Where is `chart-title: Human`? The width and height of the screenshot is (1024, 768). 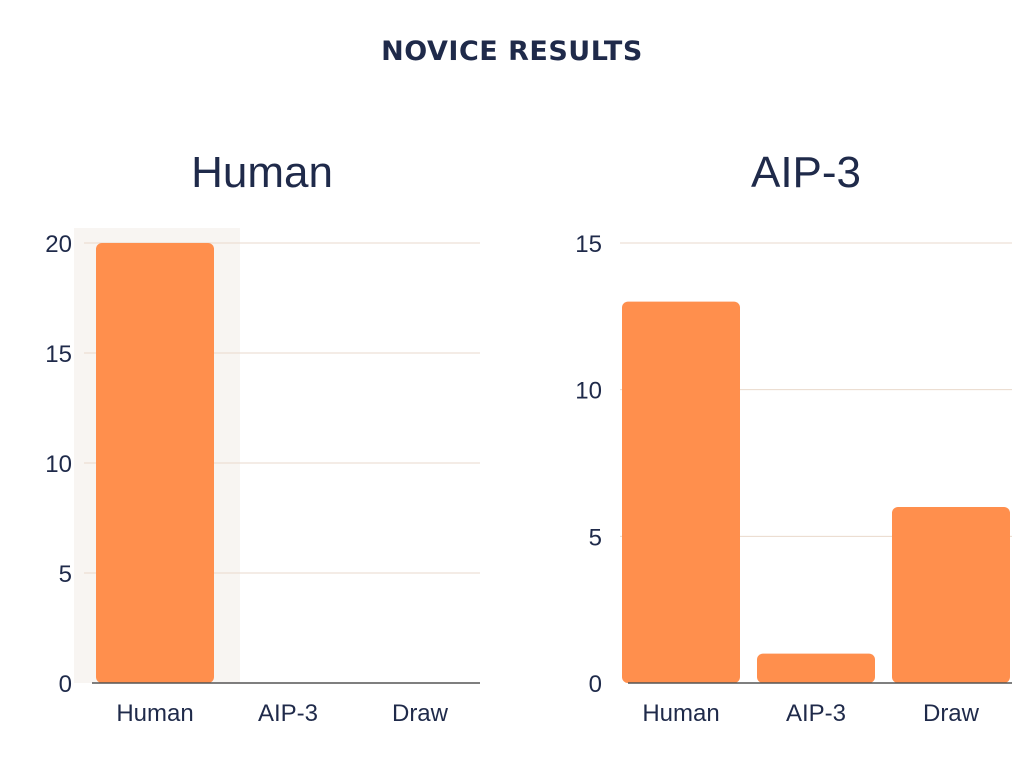 chart-title: Human is located at coordinates (262, 172).